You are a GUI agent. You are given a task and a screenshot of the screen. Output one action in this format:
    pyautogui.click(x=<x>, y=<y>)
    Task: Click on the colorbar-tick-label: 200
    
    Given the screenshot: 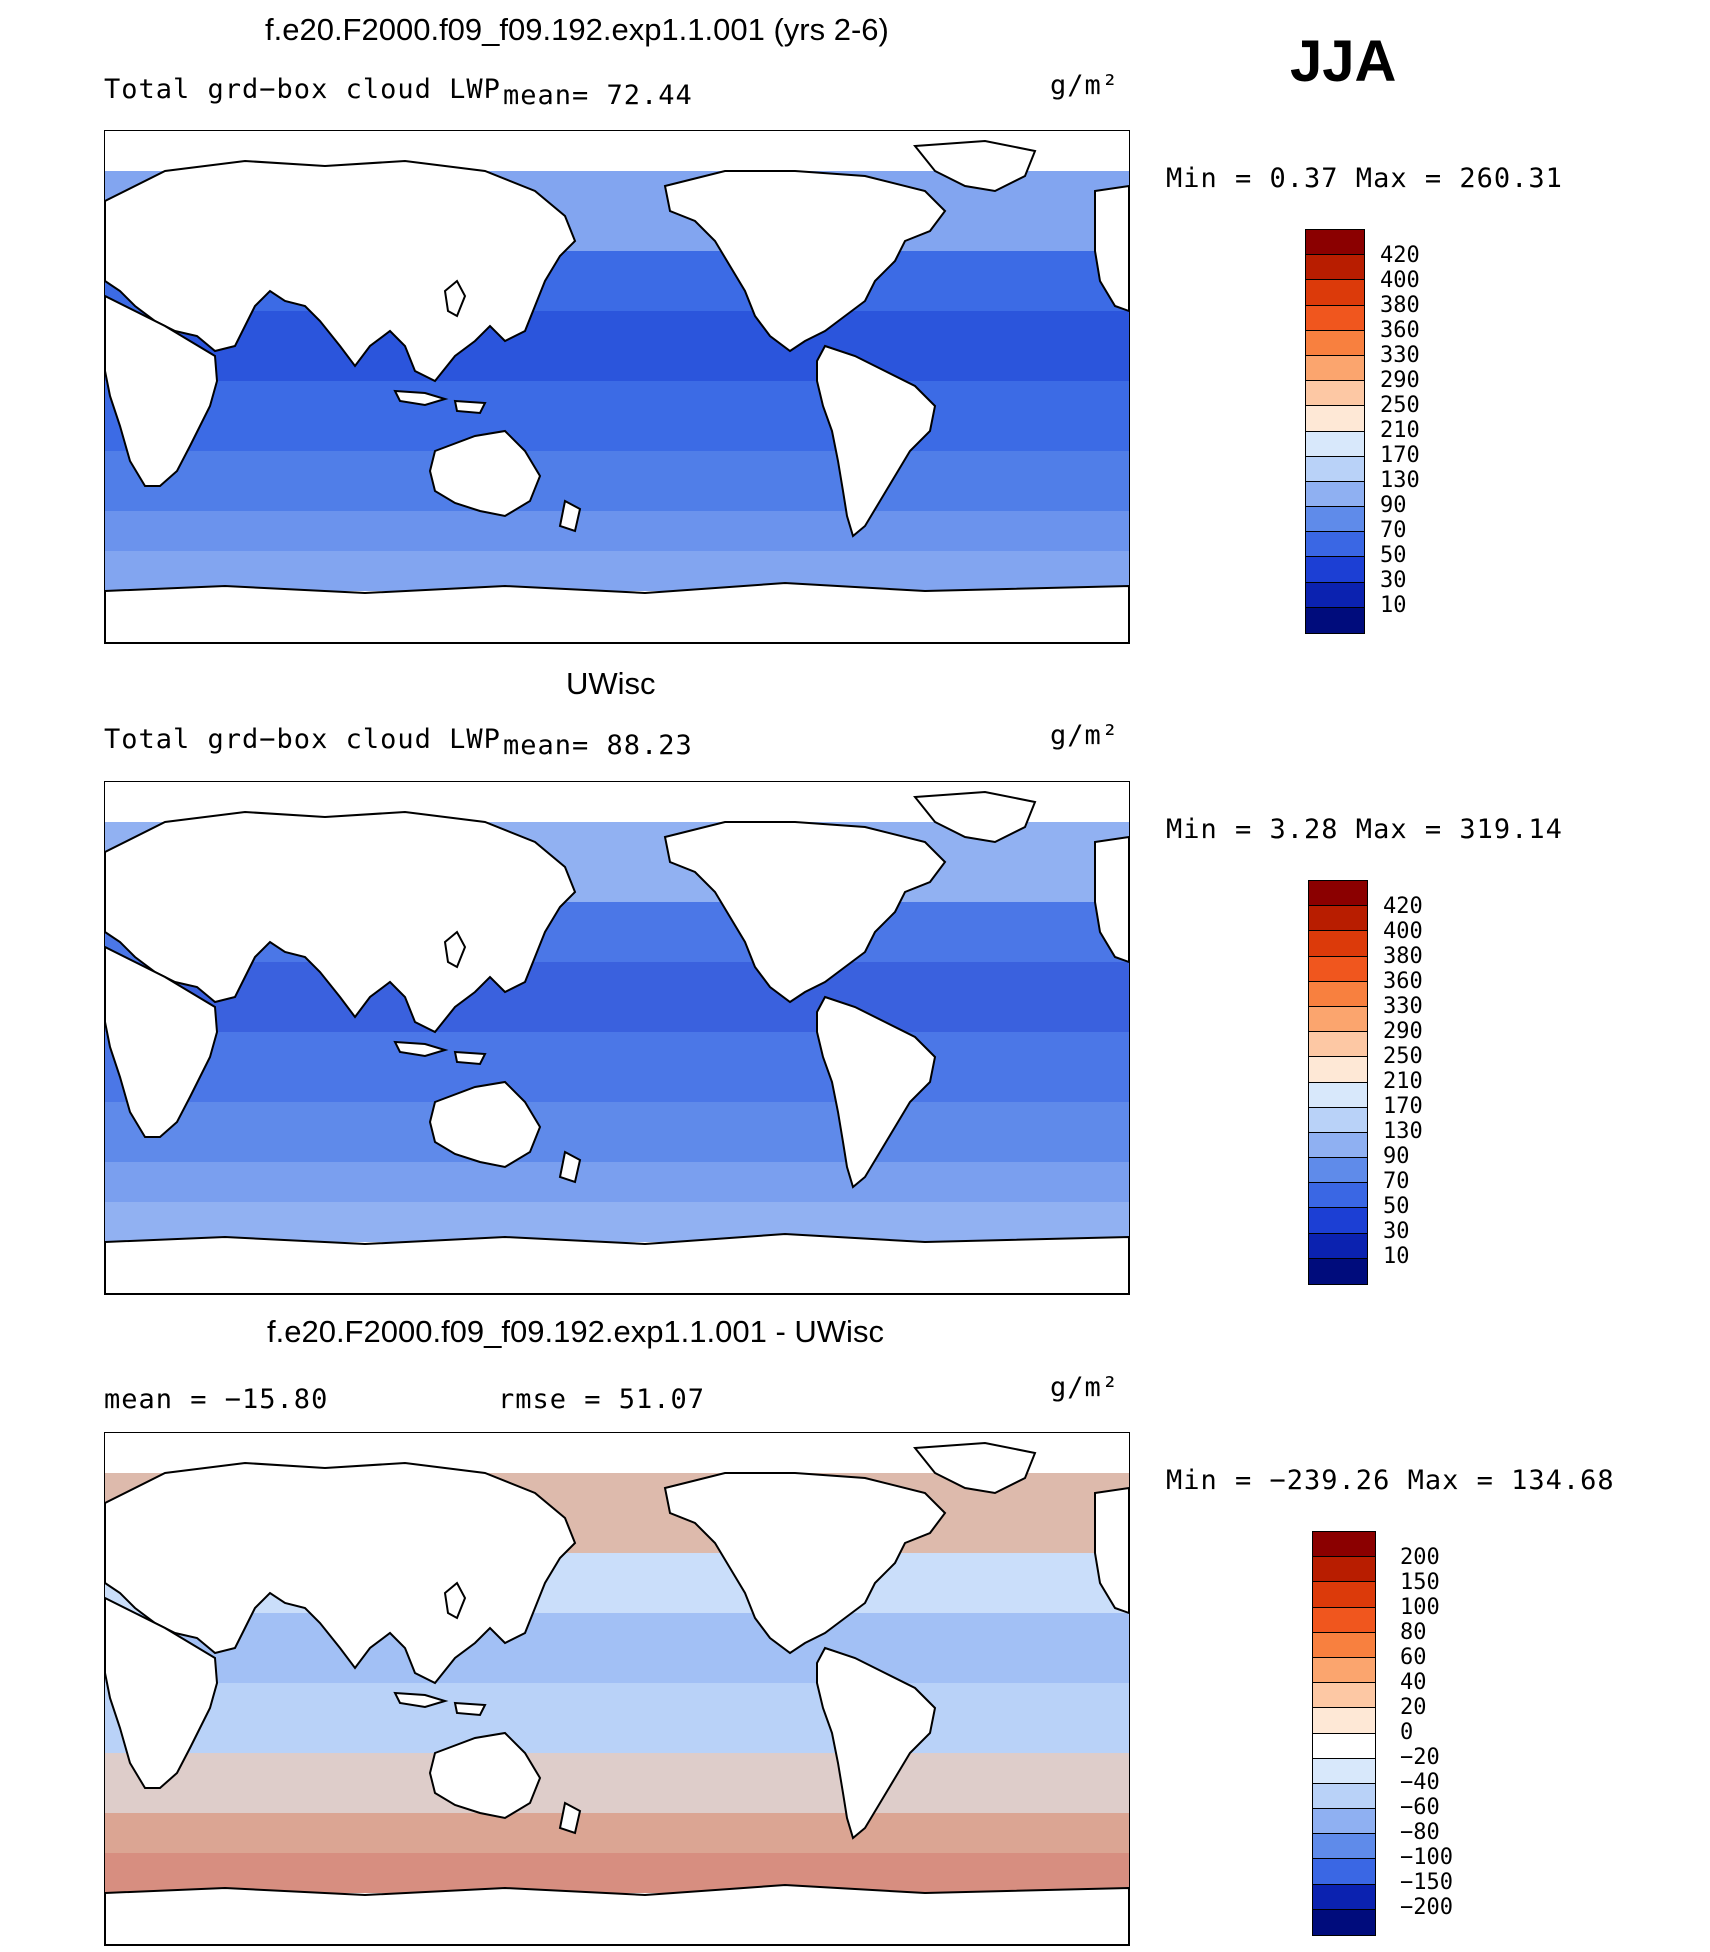 What is the action you would take?
    pyautogui.click(x=1420, y=1557)
    